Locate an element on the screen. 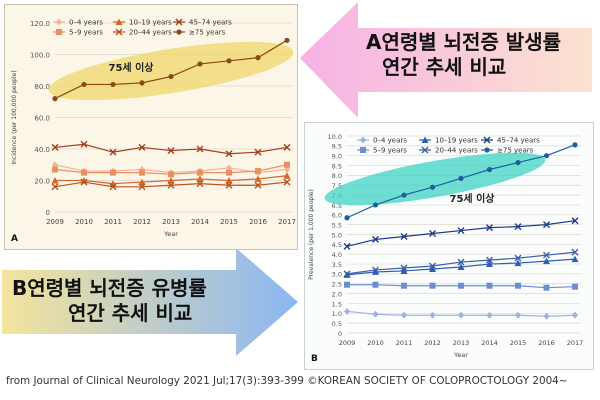 Image resolution: width=600 pixels, height=400 pixels. annotation-a-title: A연령별 뇌전증 발생률 연간 추세 비교 is located at coordinates (463, 55).